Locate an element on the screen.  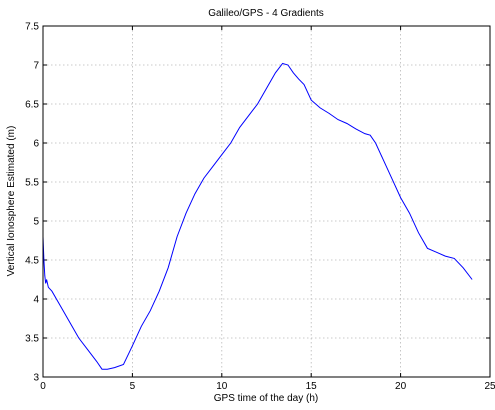
x-tick-label: 10 is located at coordinates (222, 386).